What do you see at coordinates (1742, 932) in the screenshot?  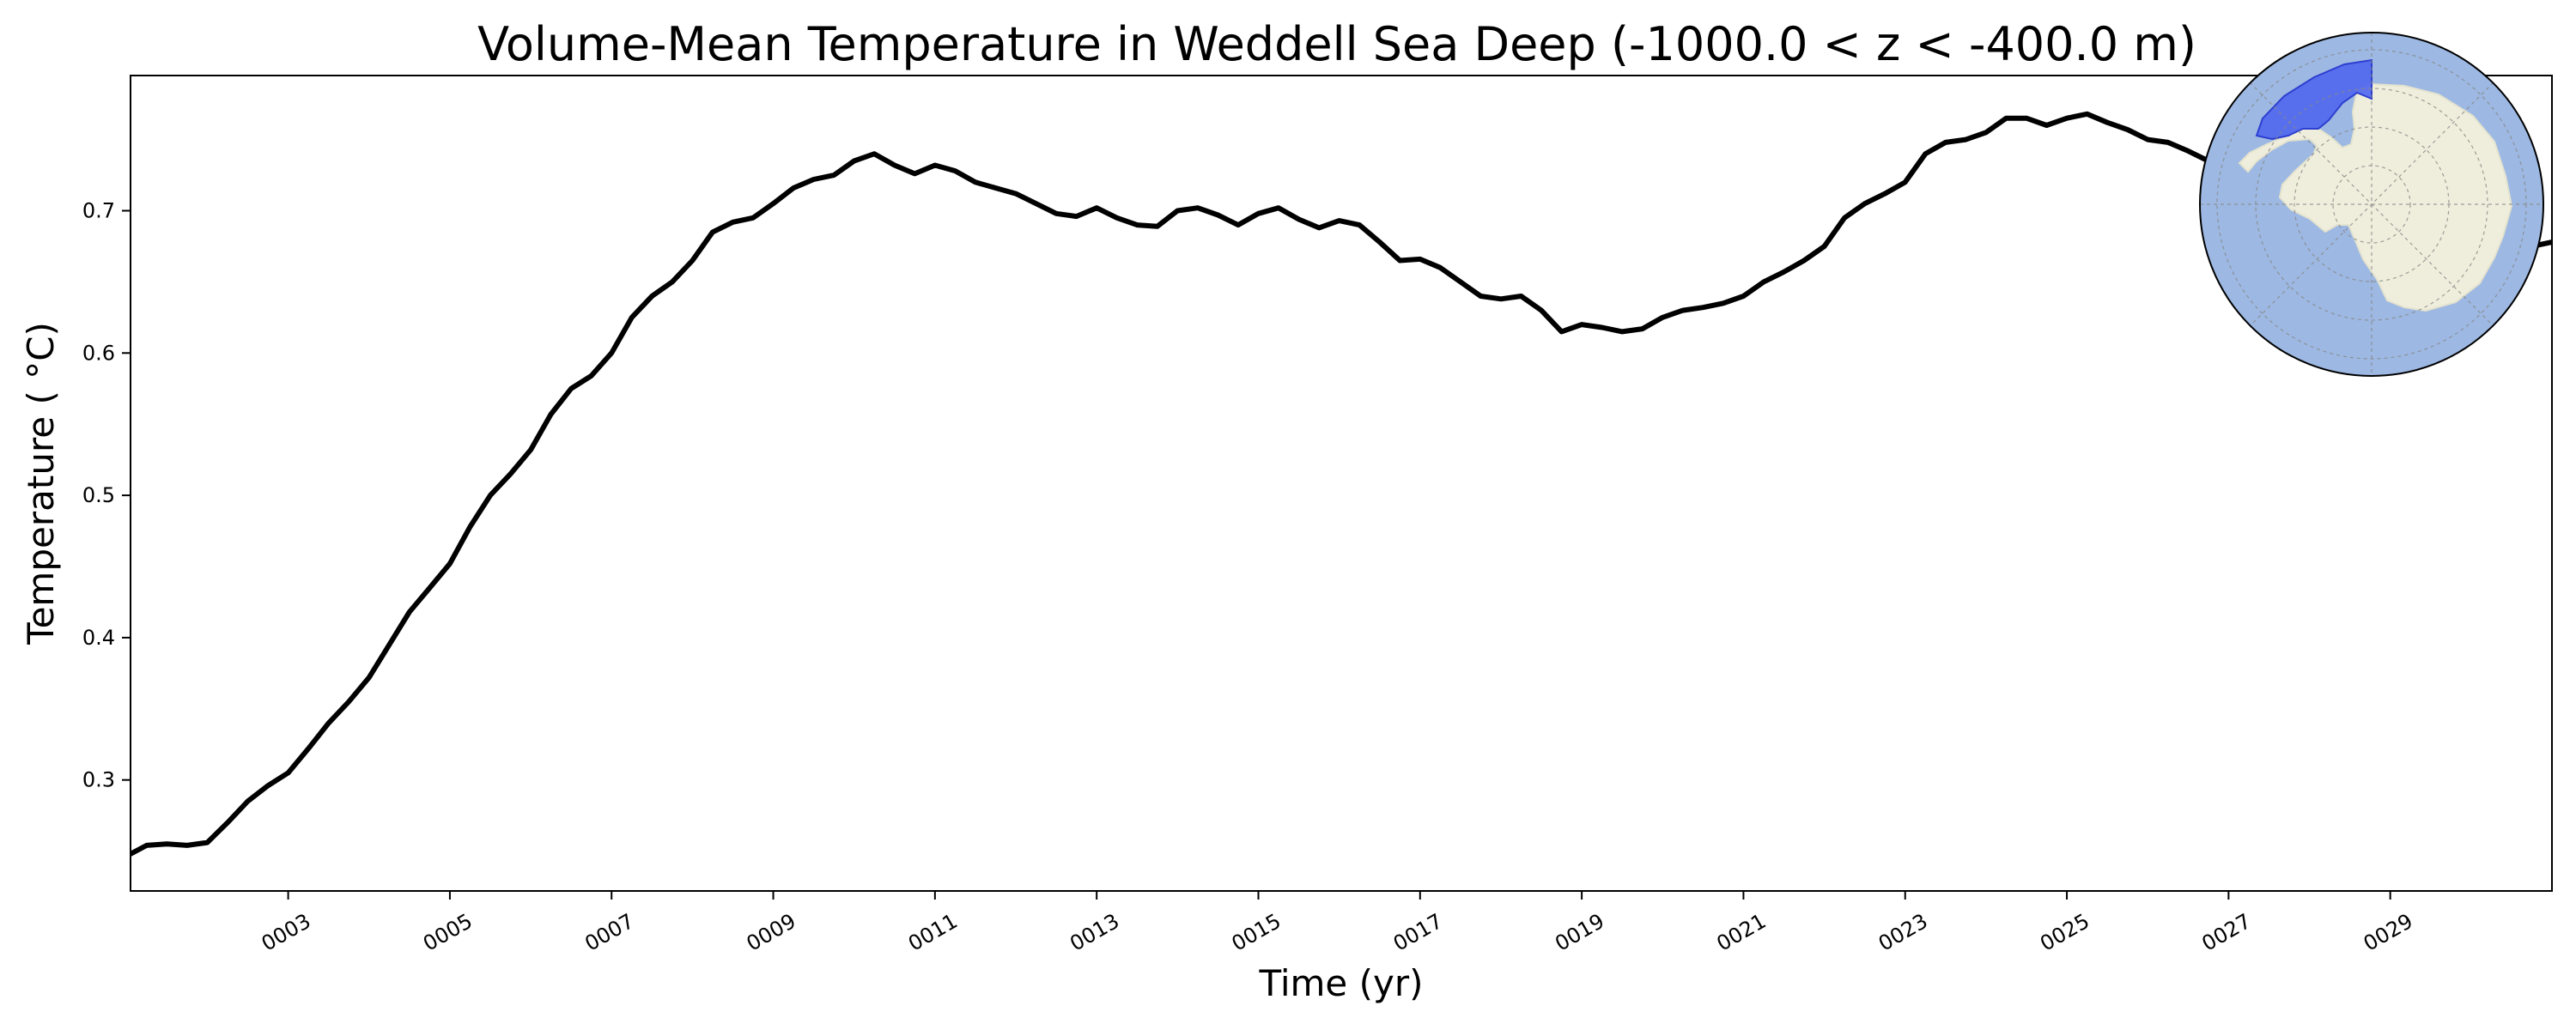 I see `x-tick-label: 0021` at bounding box center [1742, 932].